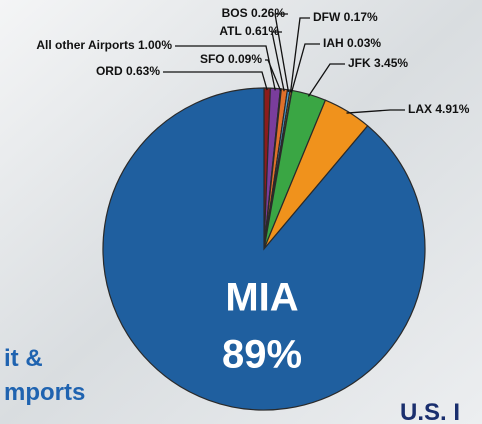 The image size is (482, 424). What do you see at coordinates (143, 71) in the screenshot?
I see `value-label: 0.63%` at bounding box center [143, 71].